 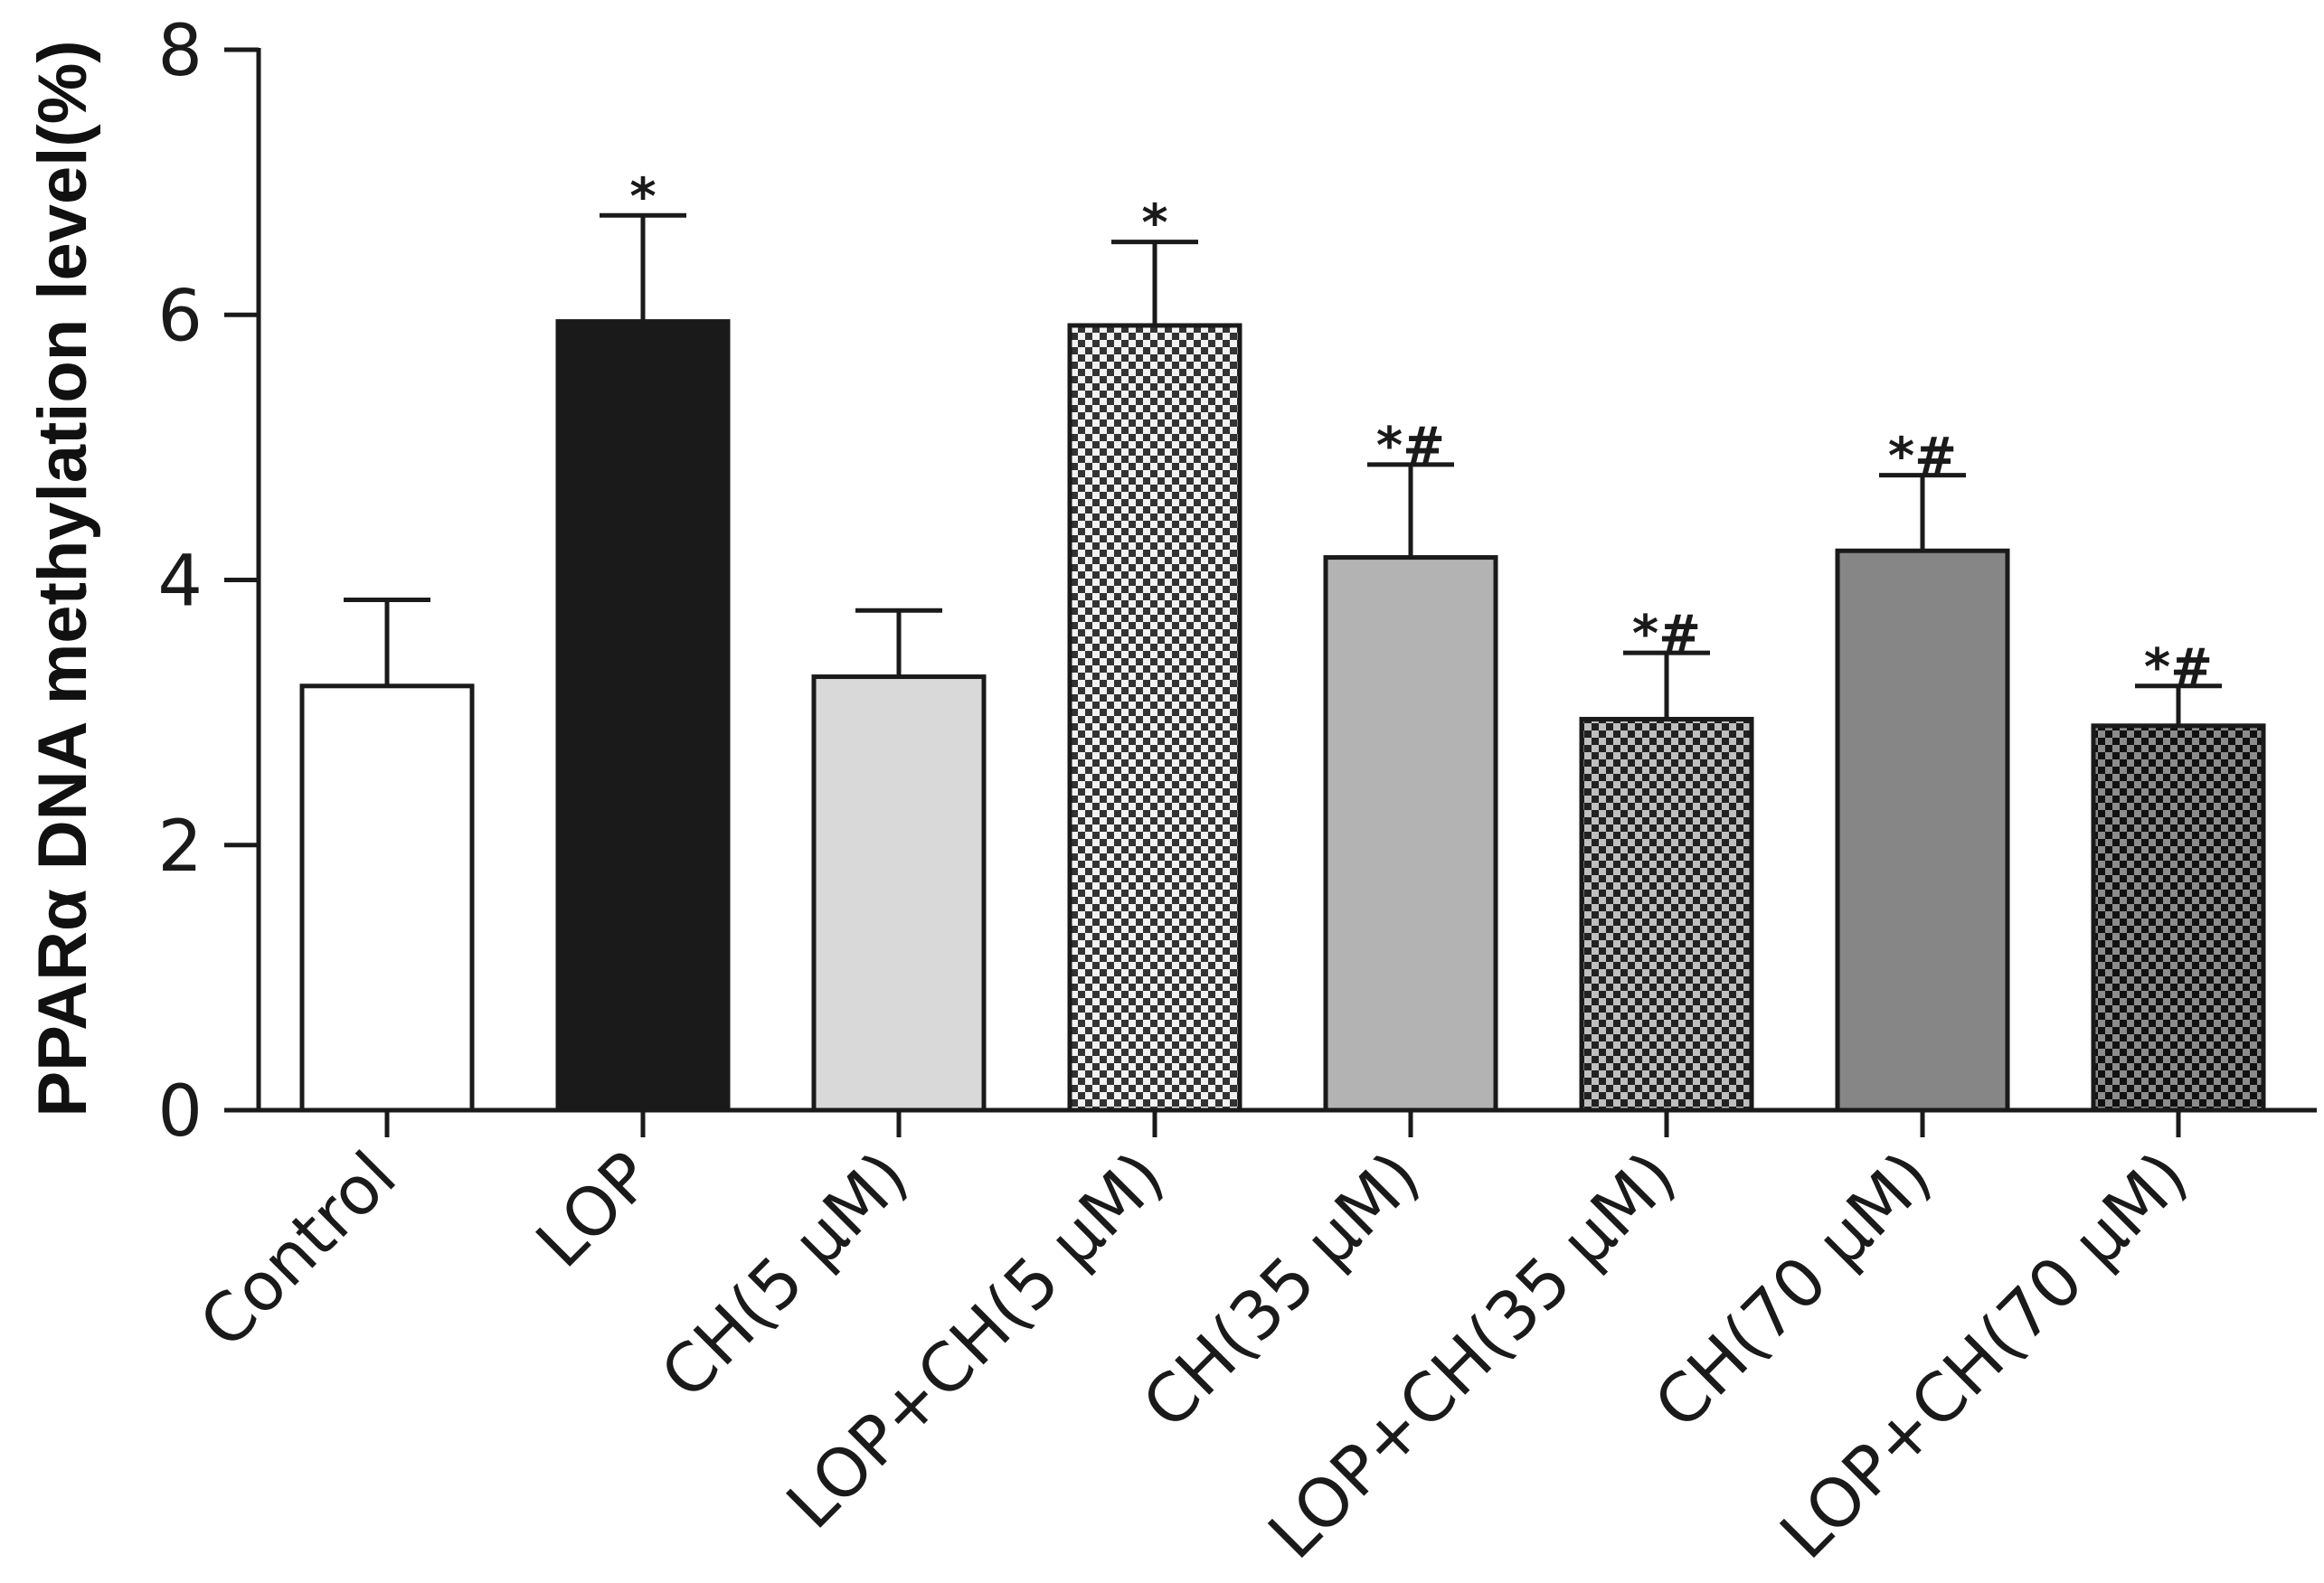 What do you see at coordinates (180, 316) in the screenshot?
I see `y-tick-label: 6` at bounding box center [180, 316].